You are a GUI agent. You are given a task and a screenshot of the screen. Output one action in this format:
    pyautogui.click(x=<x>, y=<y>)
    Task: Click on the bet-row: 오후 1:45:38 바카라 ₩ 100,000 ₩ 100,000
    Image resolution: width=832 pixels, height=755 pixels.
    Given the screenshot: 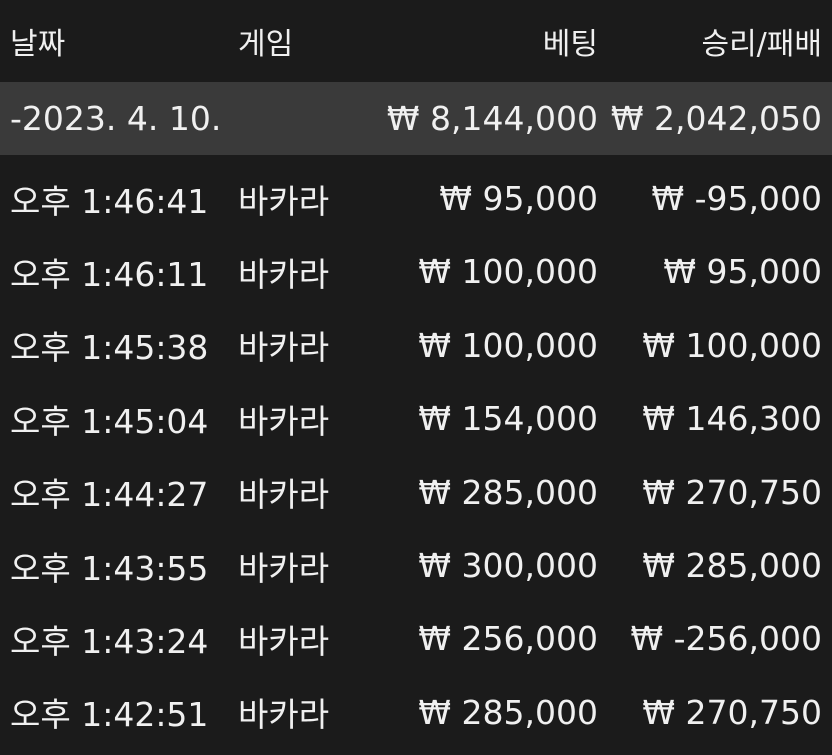 What is the action you would take?
    pyautogui.click(x=416, y=345)
    